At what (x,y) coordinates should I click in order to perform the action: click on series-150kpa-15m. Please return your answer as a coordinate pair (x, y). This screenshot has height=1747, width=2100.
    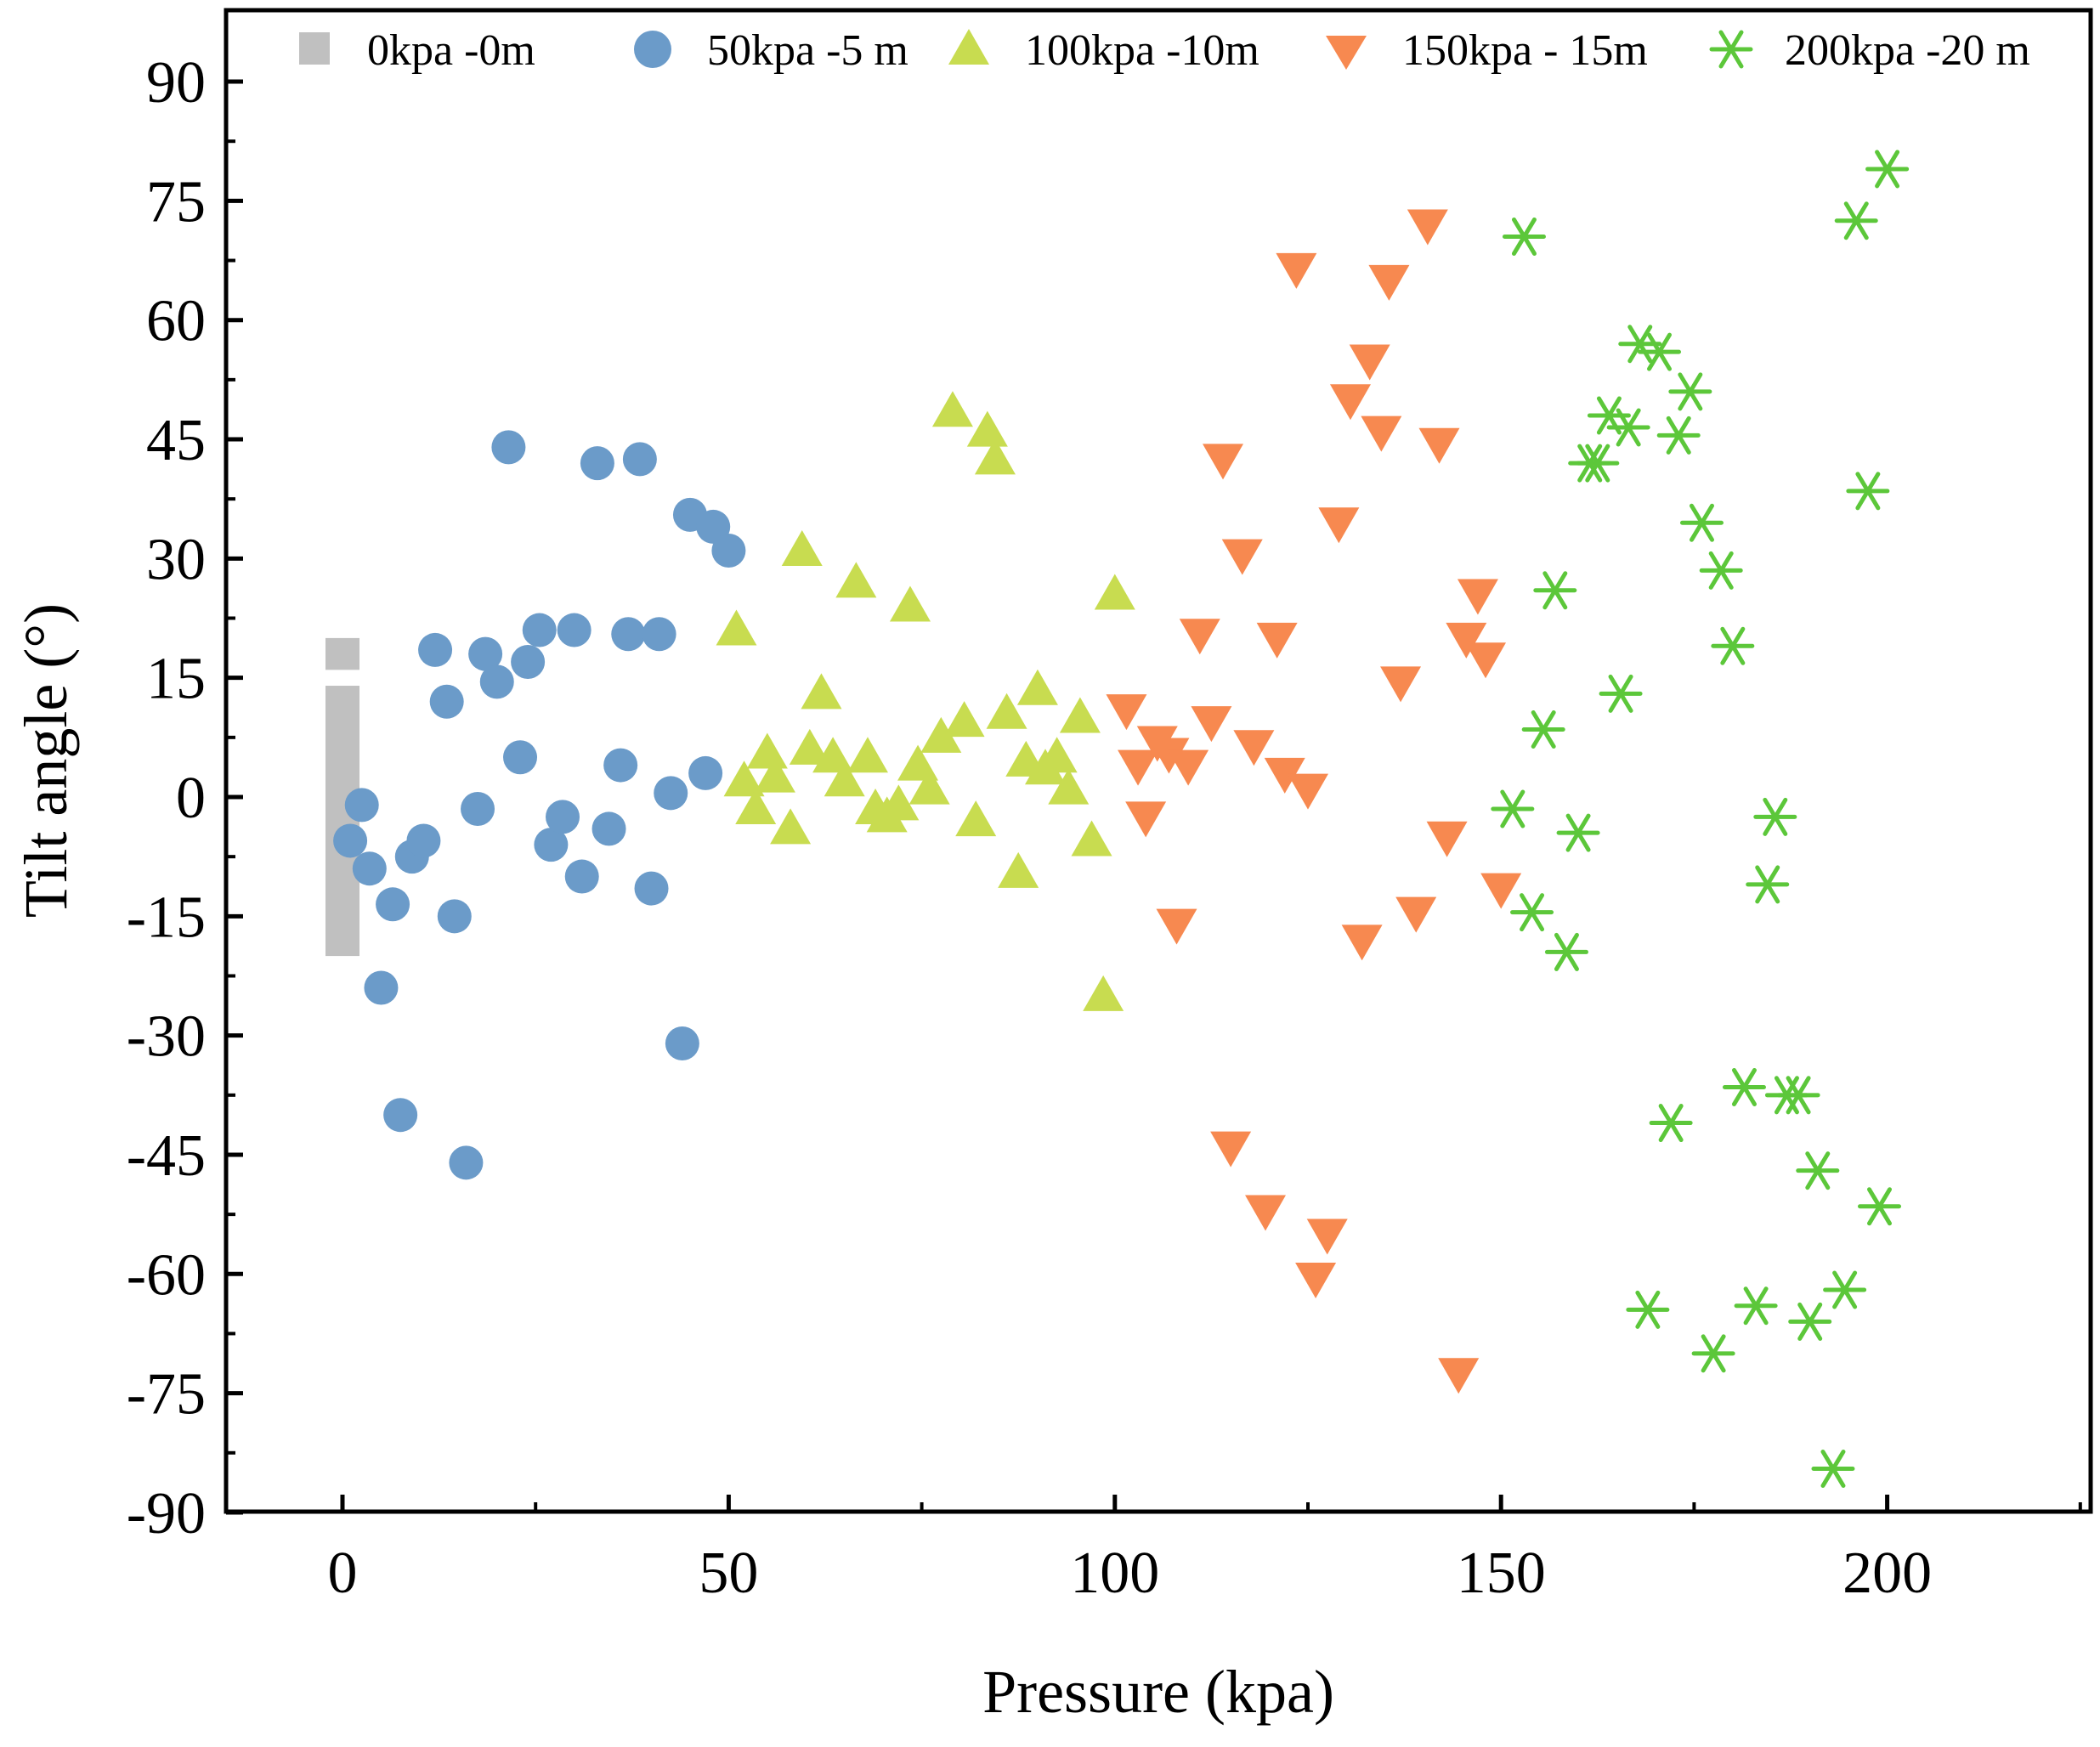
    Looking at the image, I should click on (1314, 801).